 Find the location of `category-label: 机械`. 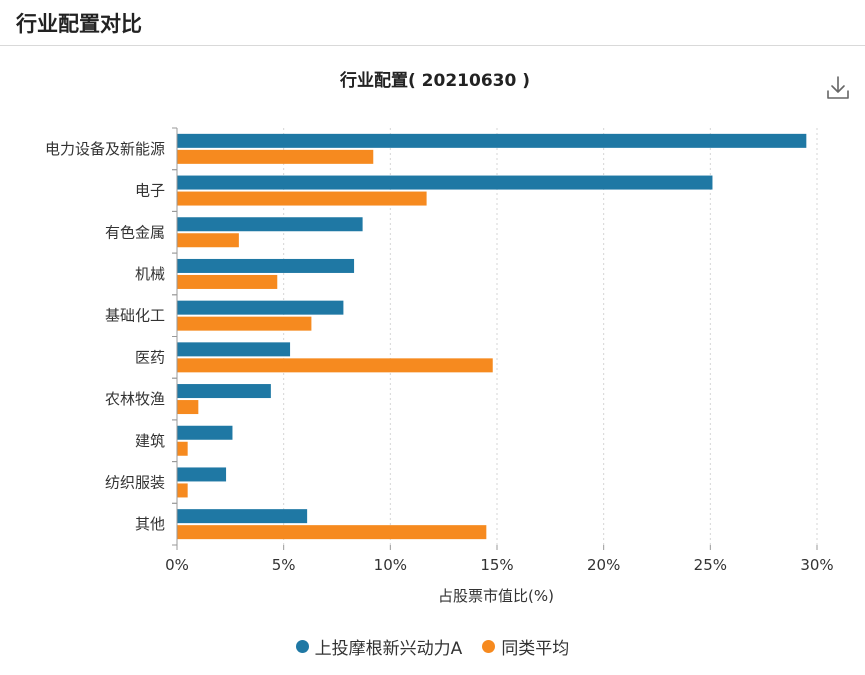

category-label: 机械 is located at coordinates (150, 274).